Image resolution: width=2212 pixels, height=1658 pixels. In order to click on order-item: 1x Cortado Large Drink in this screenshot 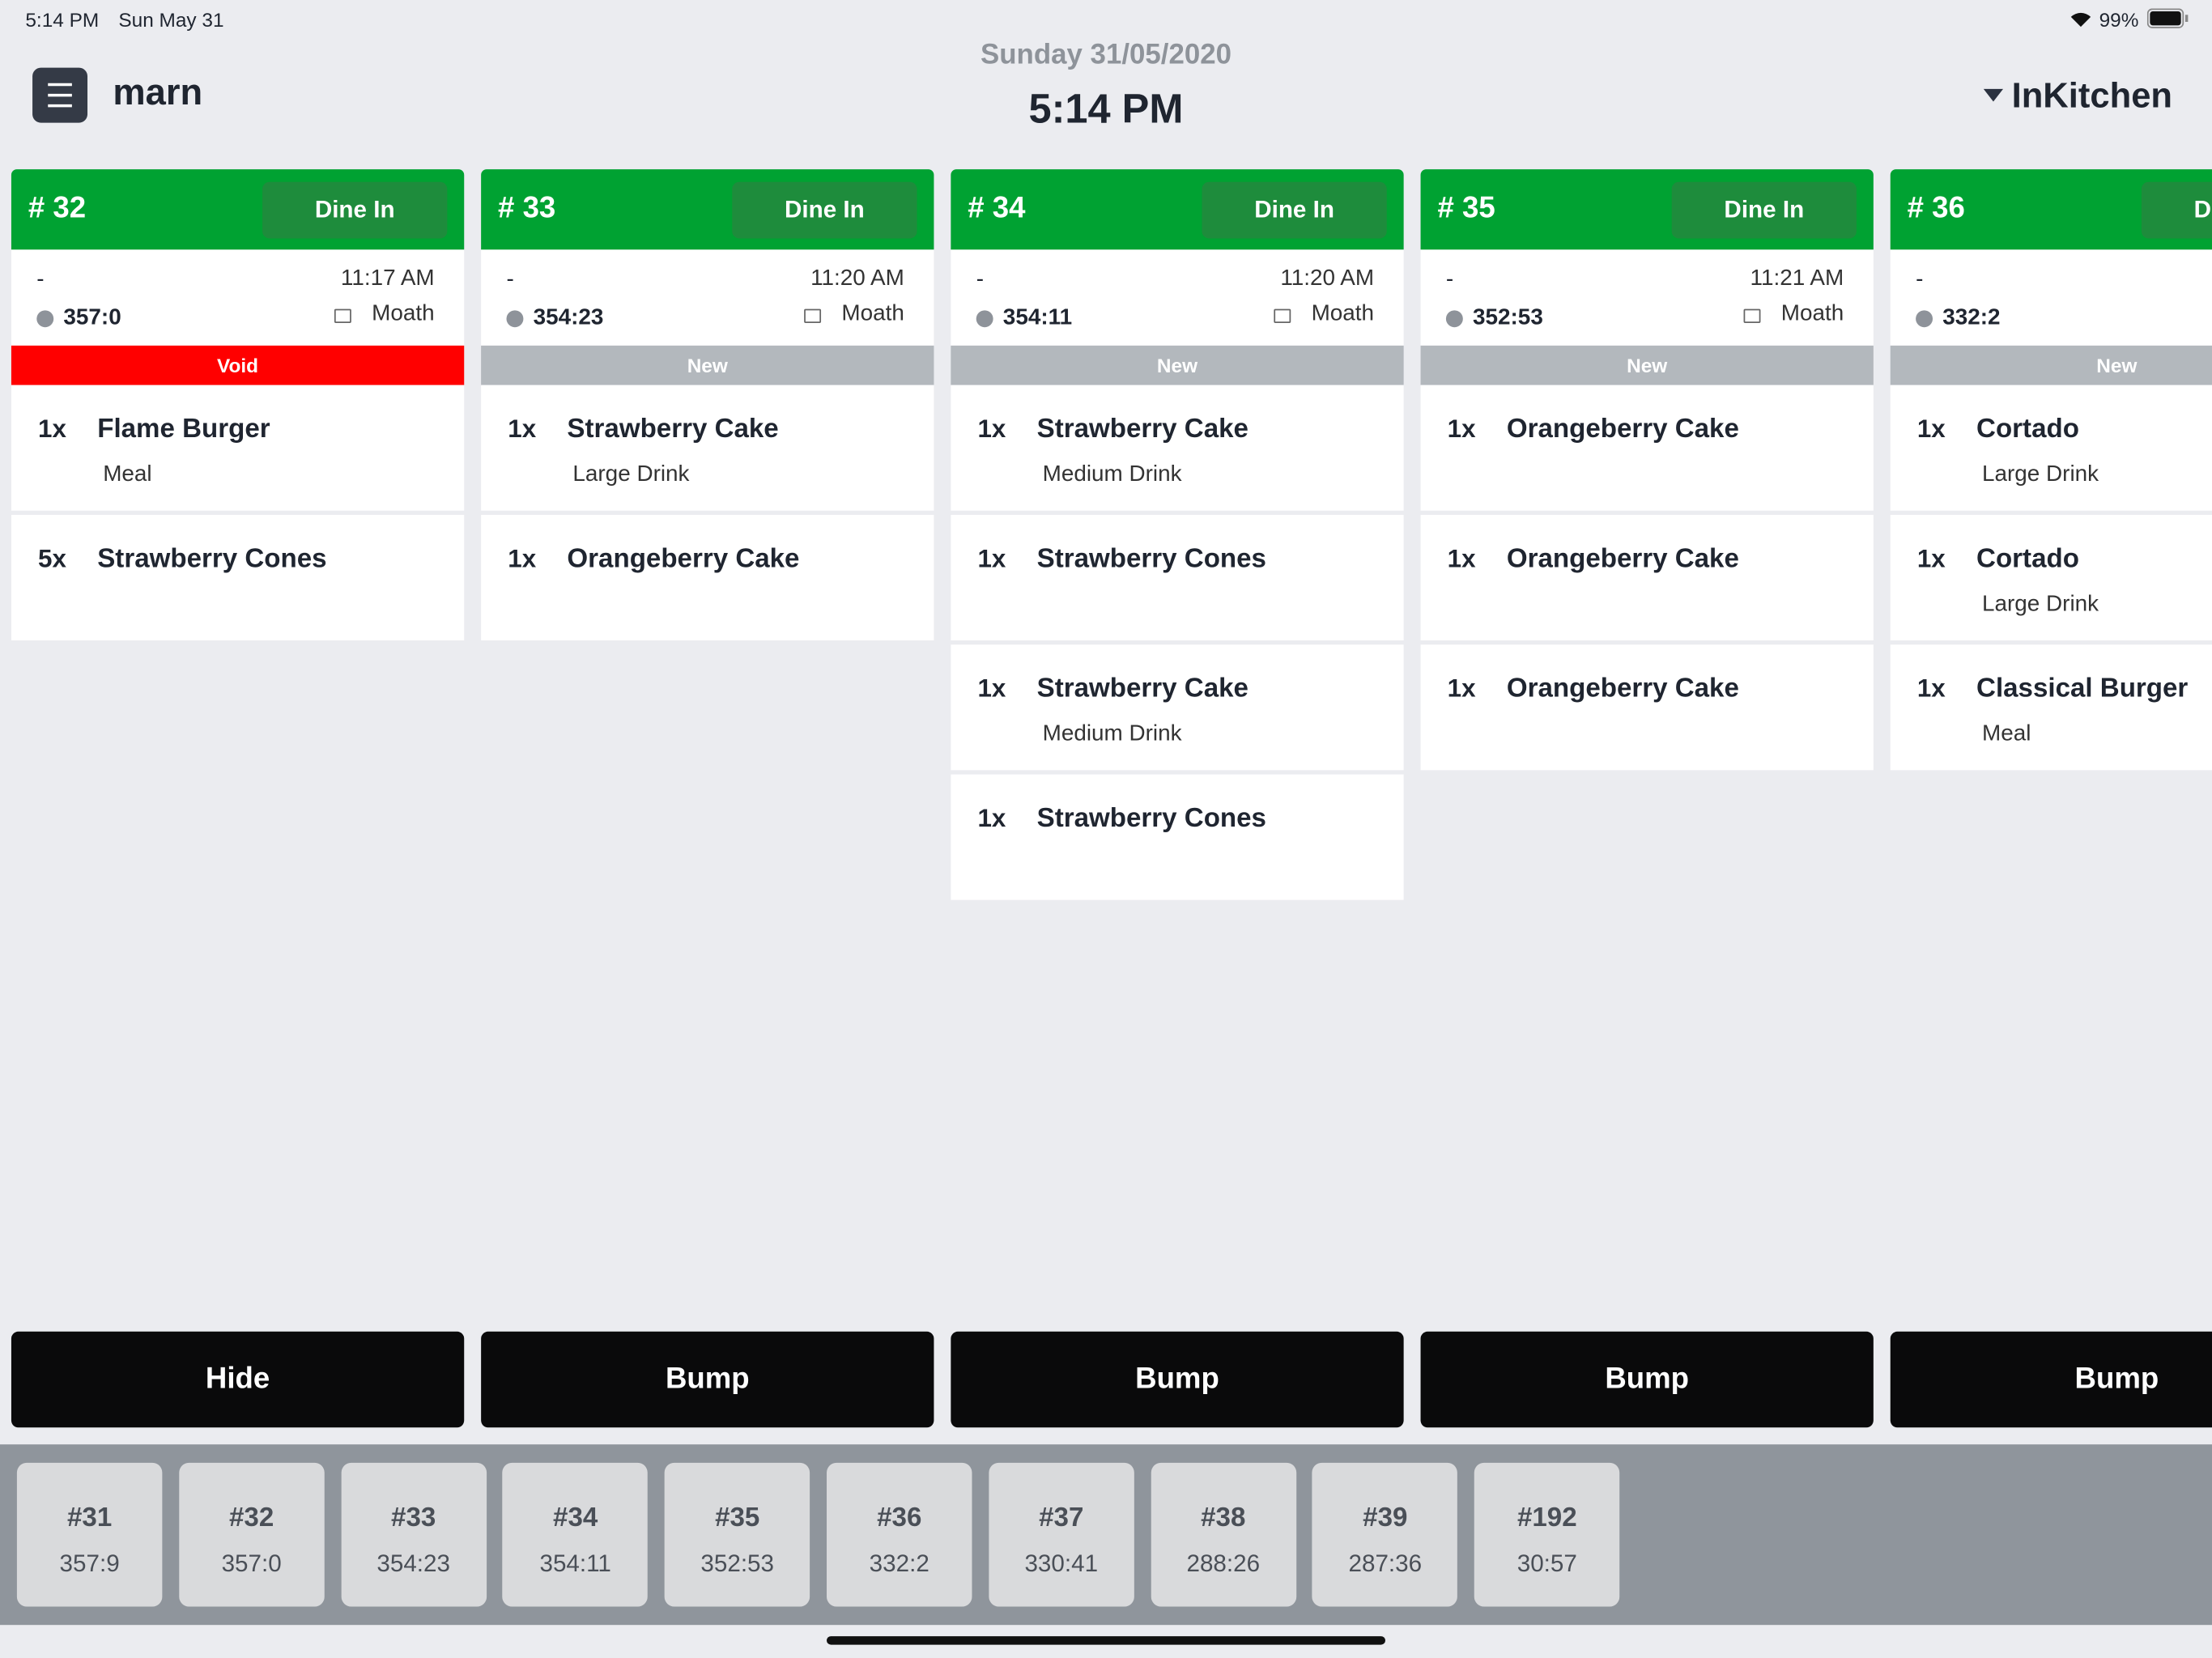, I will do `click(2051, 577)`.